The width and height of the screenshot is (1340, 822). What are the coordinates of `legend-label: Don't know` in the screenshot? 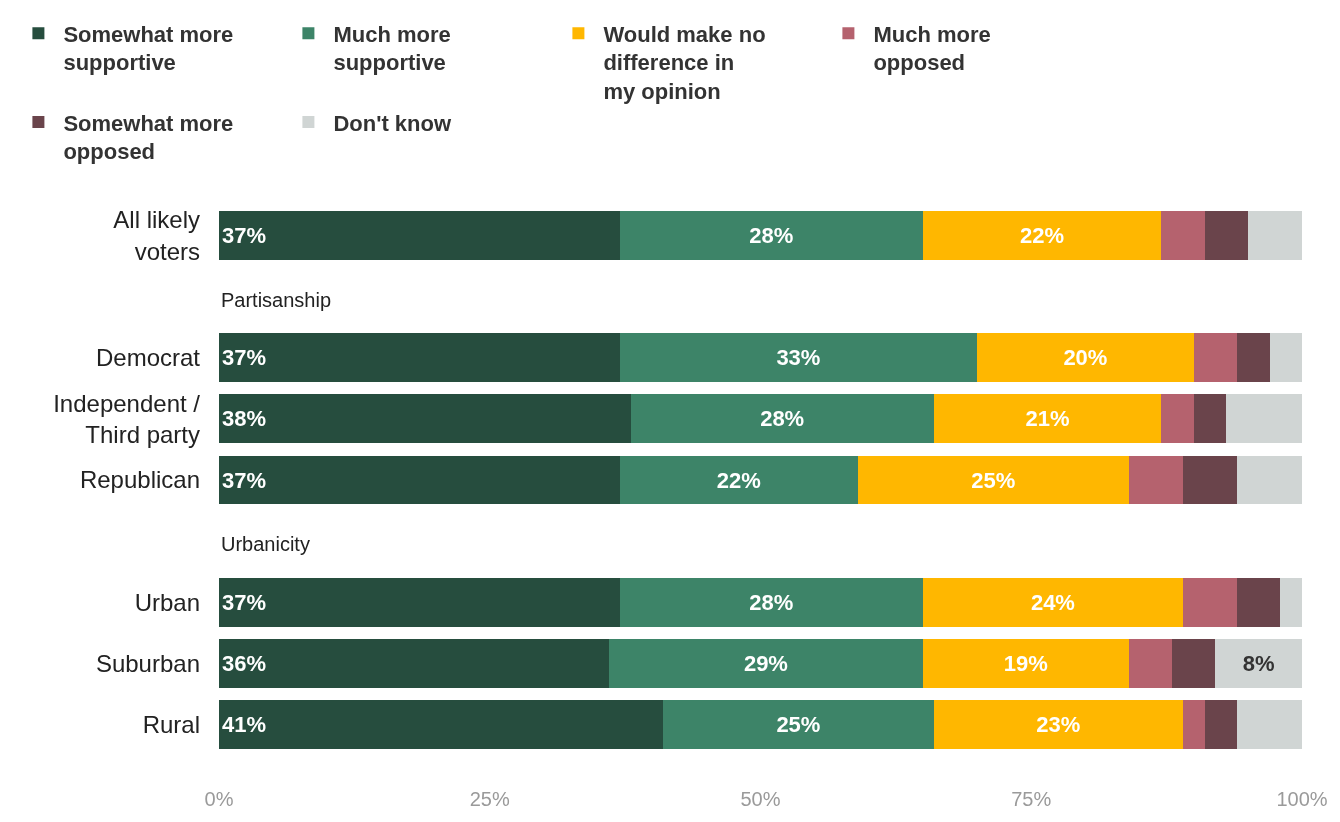 It's located at (392, 123).